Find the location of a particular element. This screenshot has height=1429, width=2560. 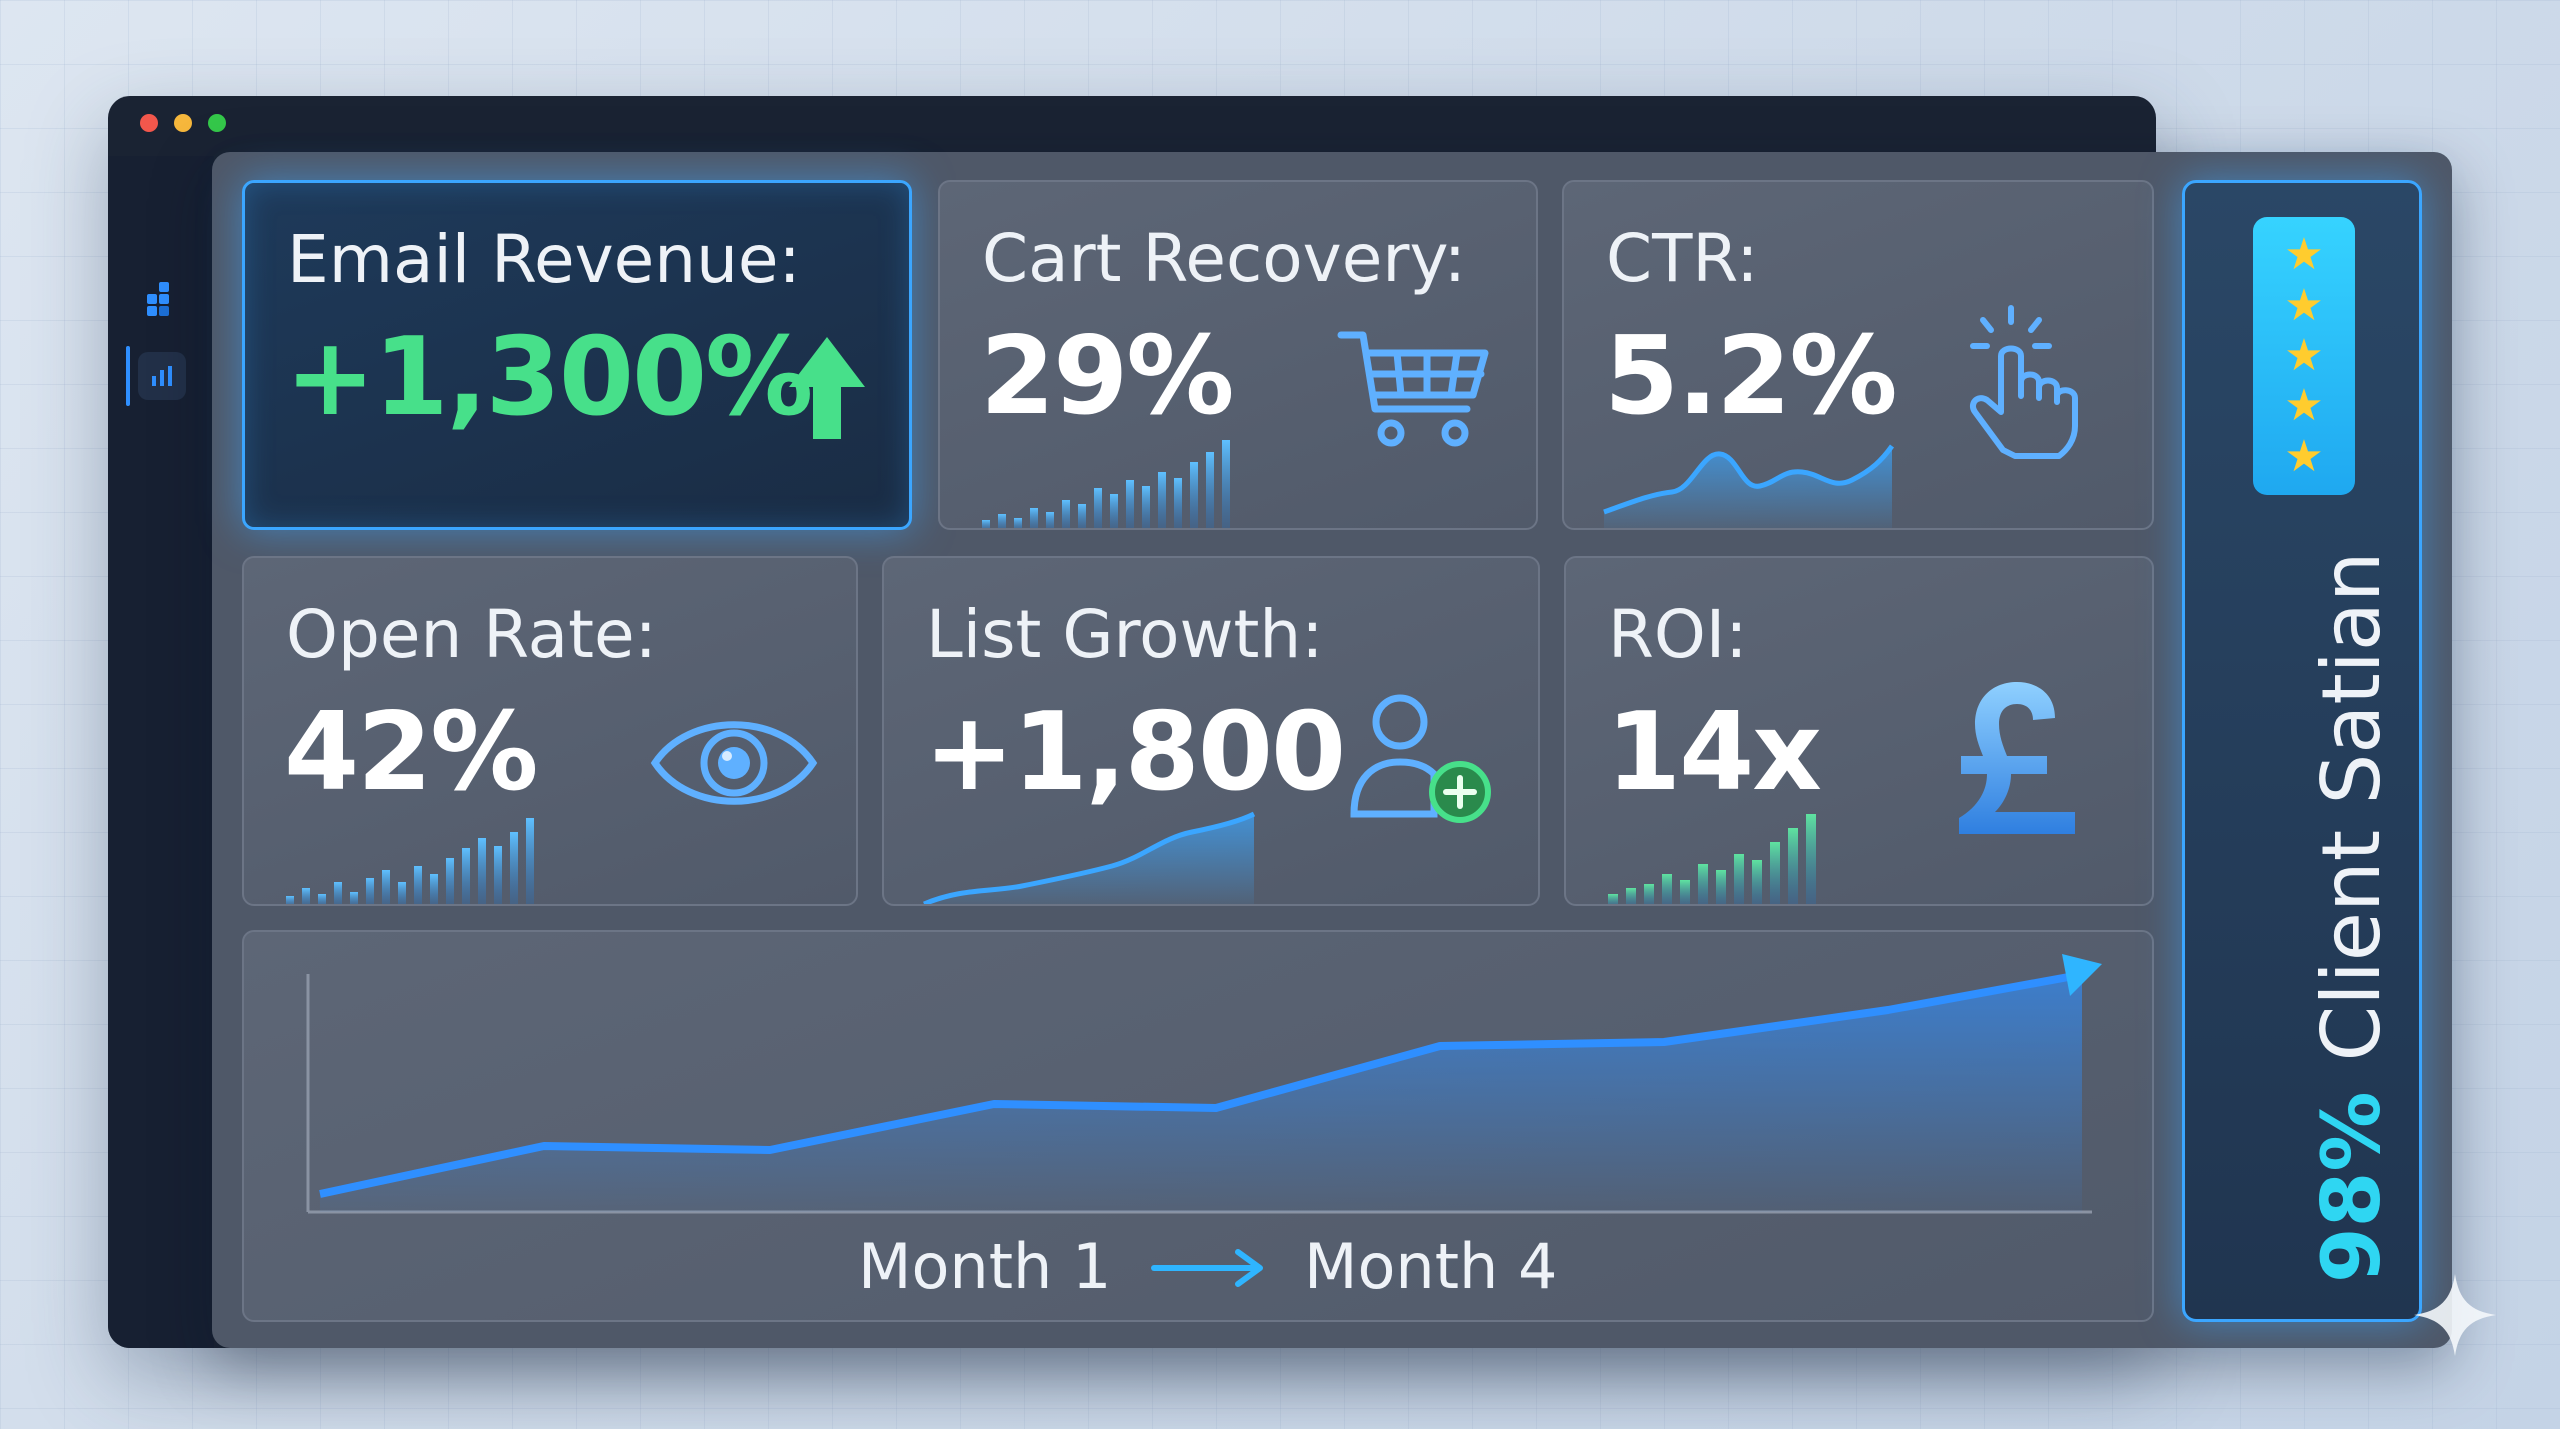

sparkle-icon is located at coordinates (2455, 1315).